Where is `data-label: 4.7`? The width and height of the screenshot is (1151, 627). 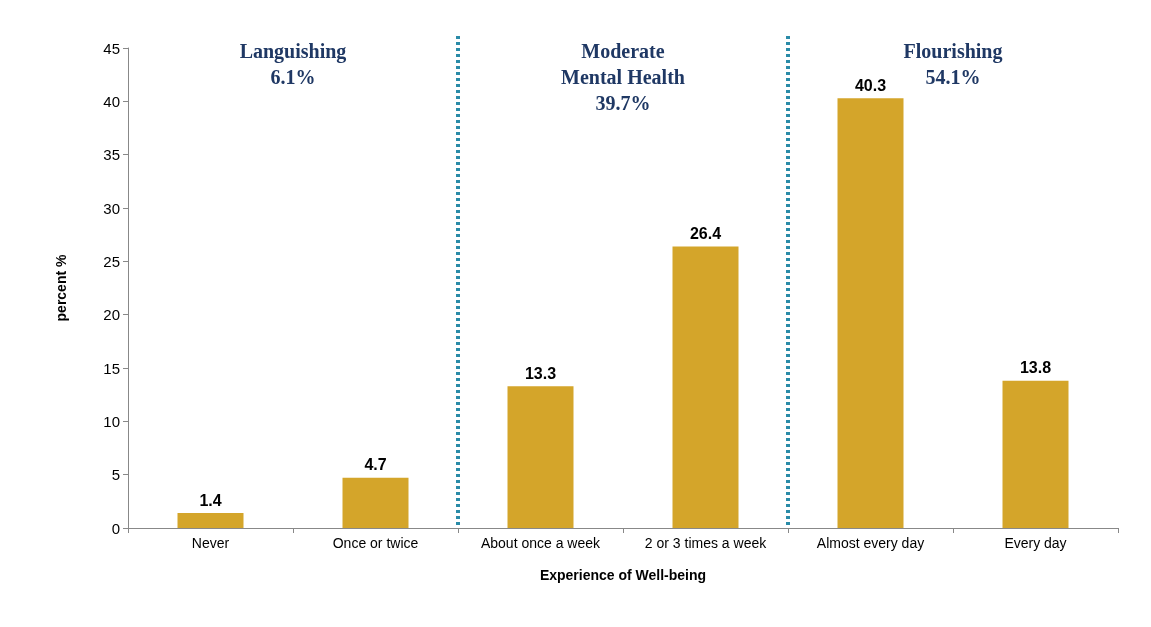
data-label: 4.7 is located at coordinates (375, 465).